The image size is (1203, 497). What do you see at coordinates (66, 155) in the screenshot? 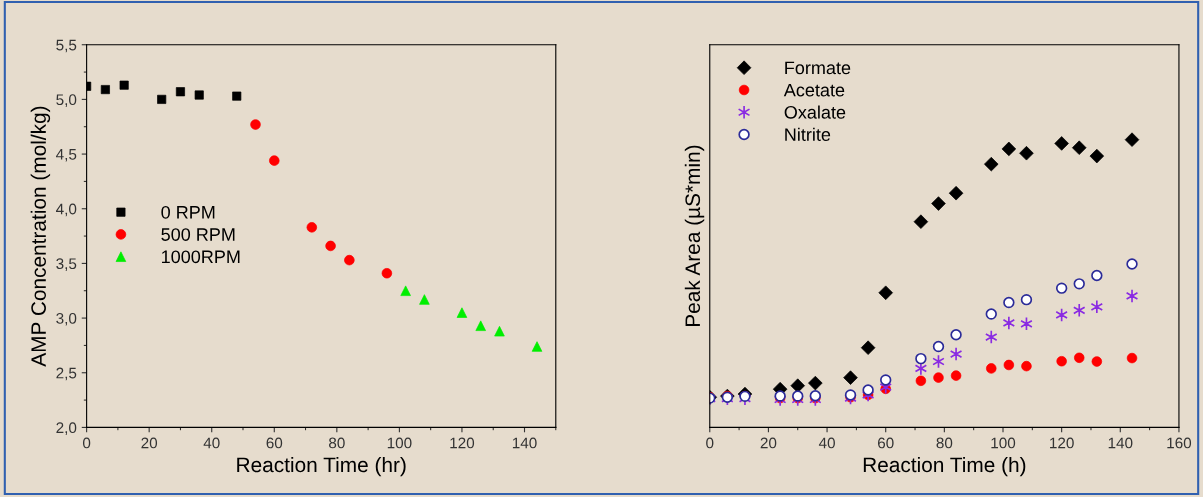
I see `y-tick-label: 4,5` at bounding box center [66, 155].